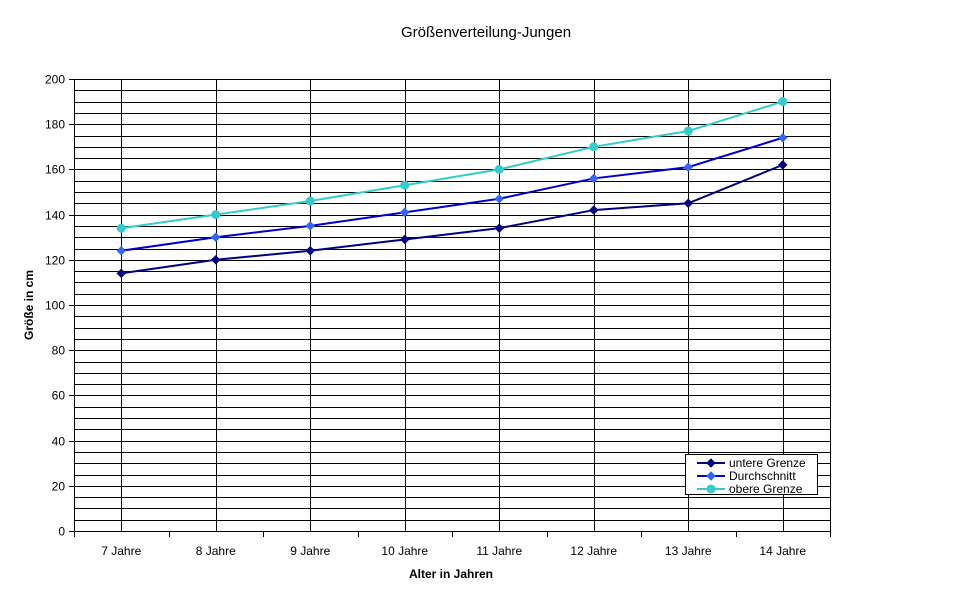 This screenshot has height=602, width=972. Describe the element at coordinates (55, 80) in the screenshot. I see `y-tick-label: 200` at that location.